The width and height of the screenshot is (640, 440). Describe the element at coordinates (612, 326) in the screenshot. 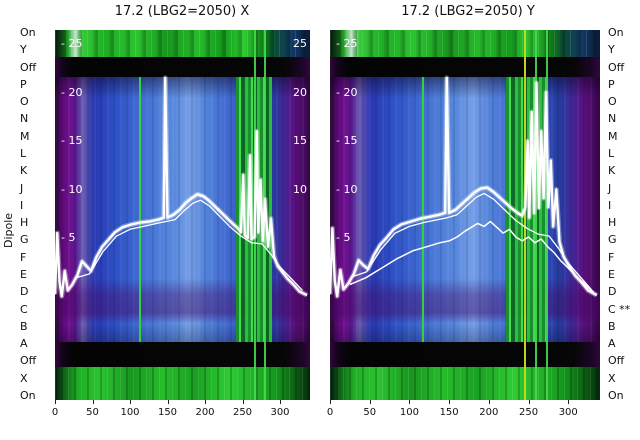

I see `row-label-right-17: B` at that location.